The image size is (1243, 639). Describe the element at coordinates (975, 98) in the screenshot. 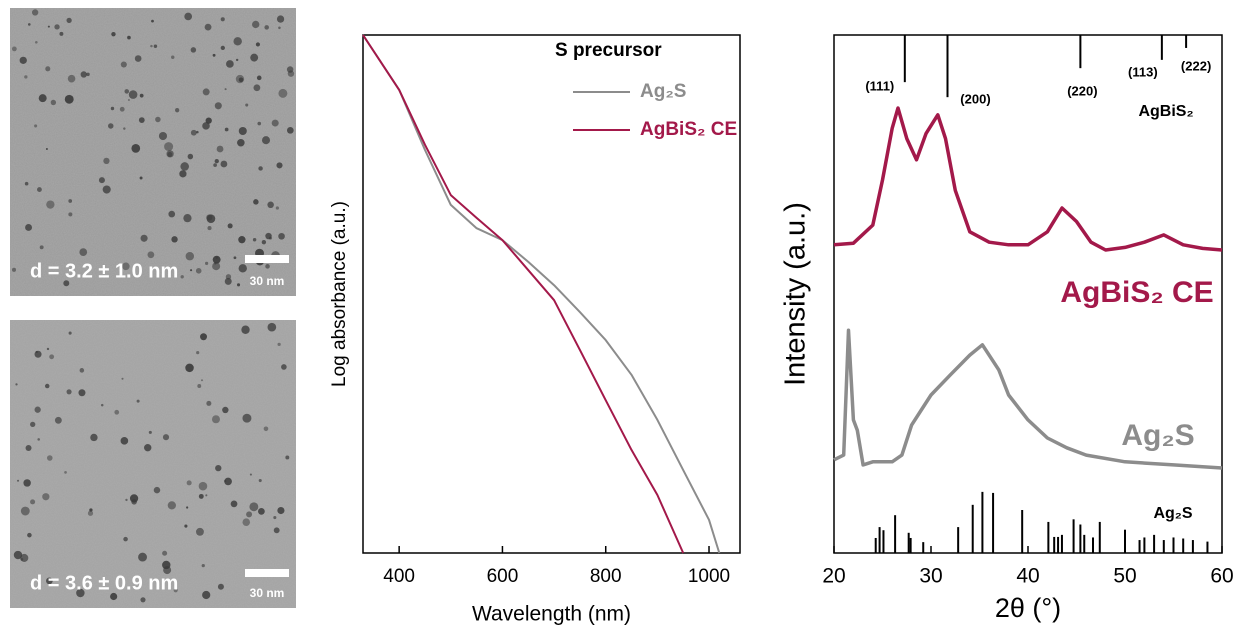

I see `hkl-label: (200)` at that location.